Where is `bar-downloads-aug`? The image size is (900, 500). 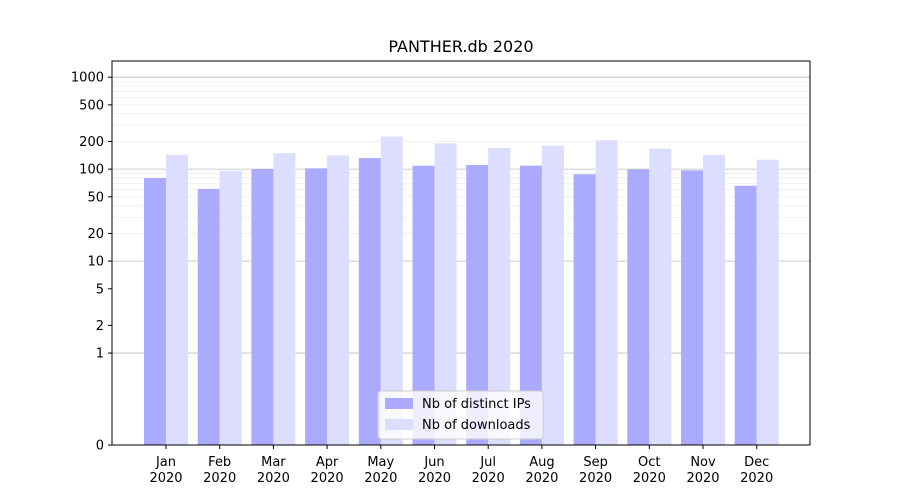
bar-downloads-aug is located at coordinates (552, 295).